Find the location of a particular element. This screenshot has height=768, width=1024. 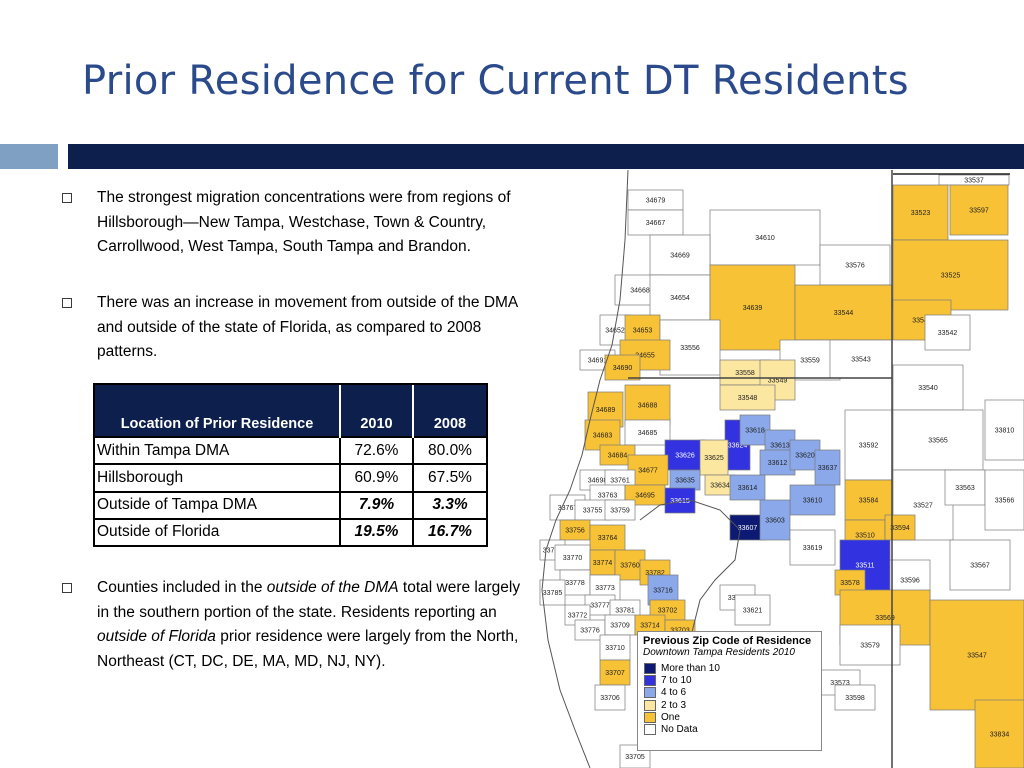

zip-label: 33613 is located at coordinates (780, 446).